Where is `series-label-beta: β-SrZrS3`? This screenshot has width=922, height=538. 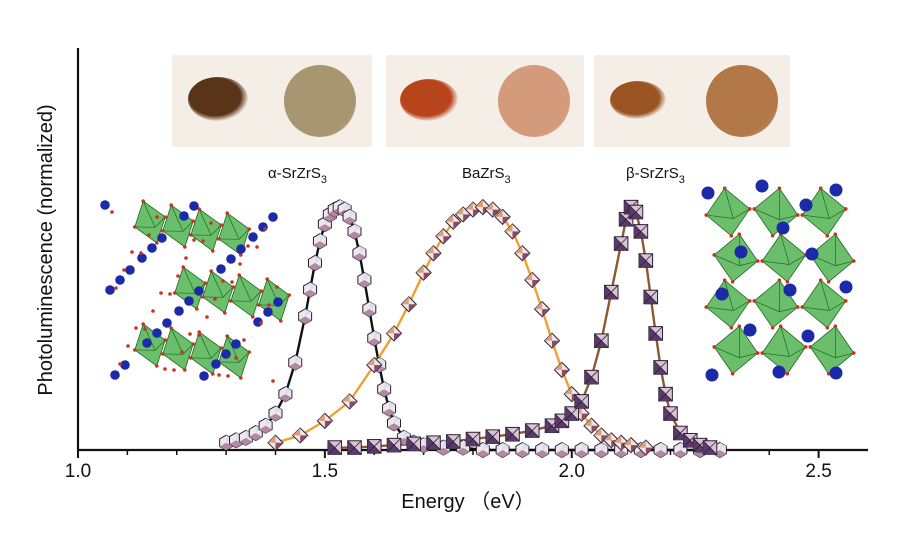 series-label-beta: β-SrZrS3 is located at coordinates (655, 175).